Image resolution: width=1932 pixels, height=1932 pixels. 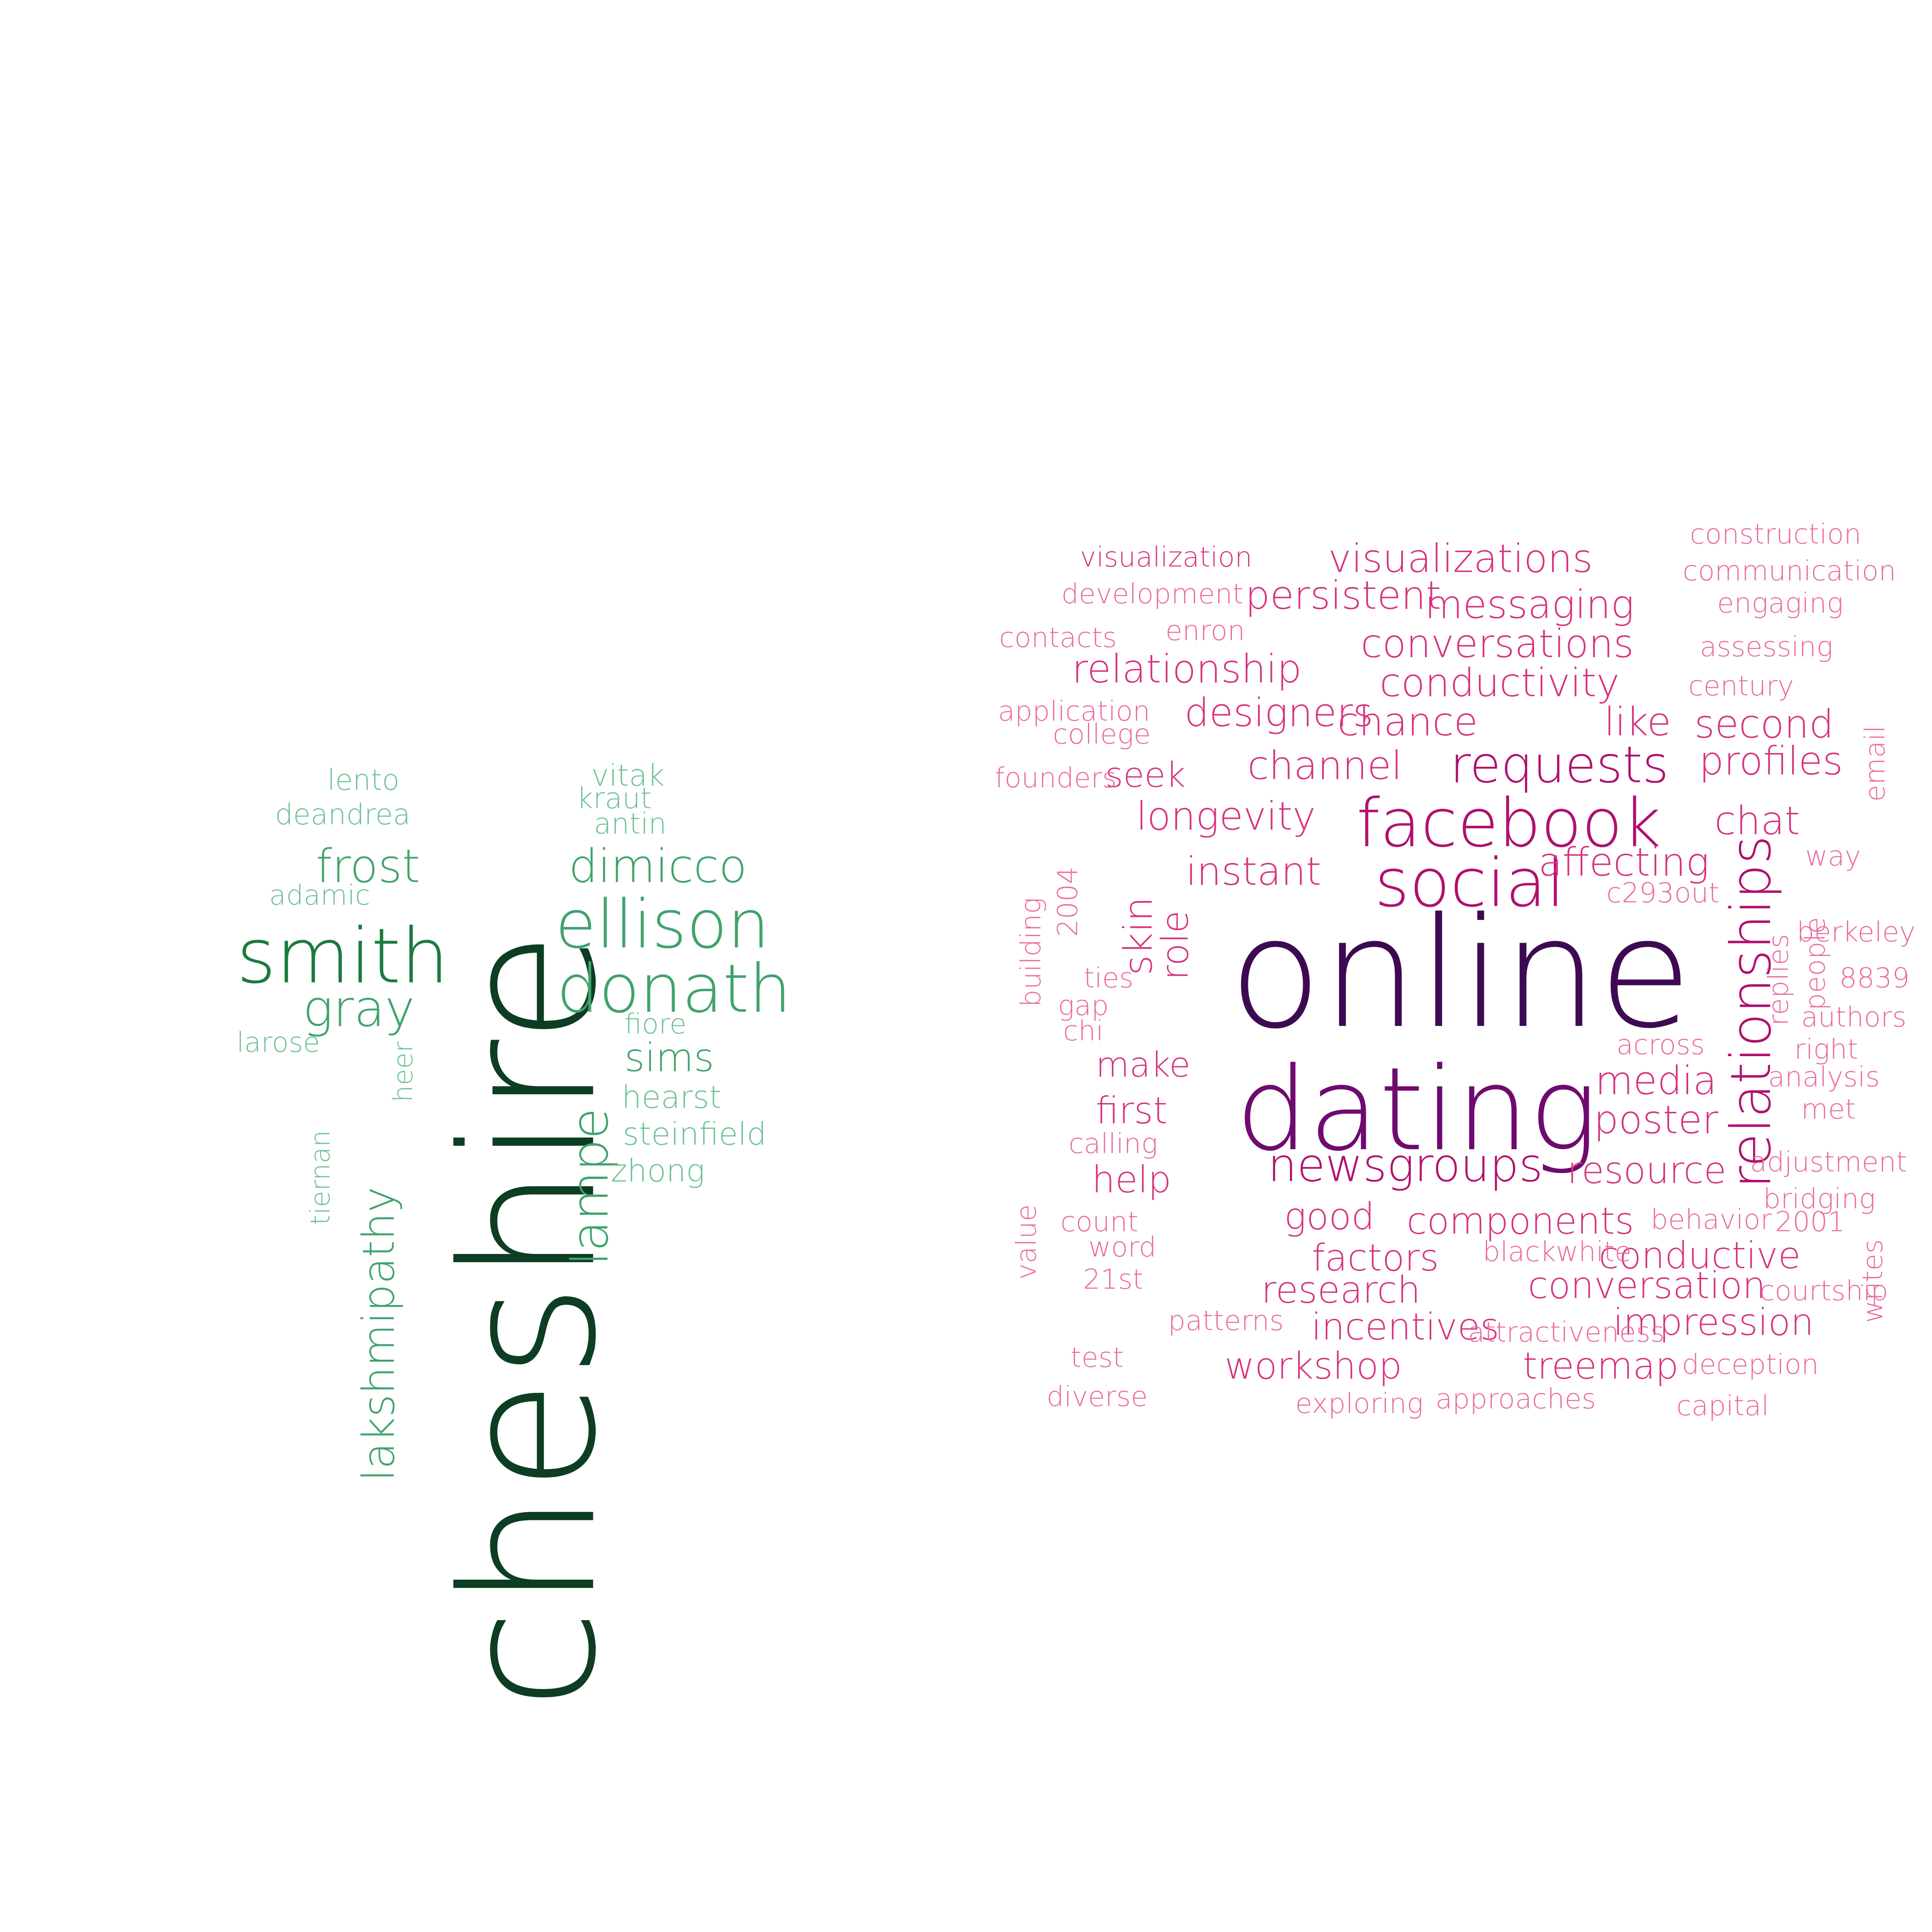 What do you see at coordinates (1131, 1110) in the screenshot?
I see `right-word-first: first` at bounding box center [1131, 1110].